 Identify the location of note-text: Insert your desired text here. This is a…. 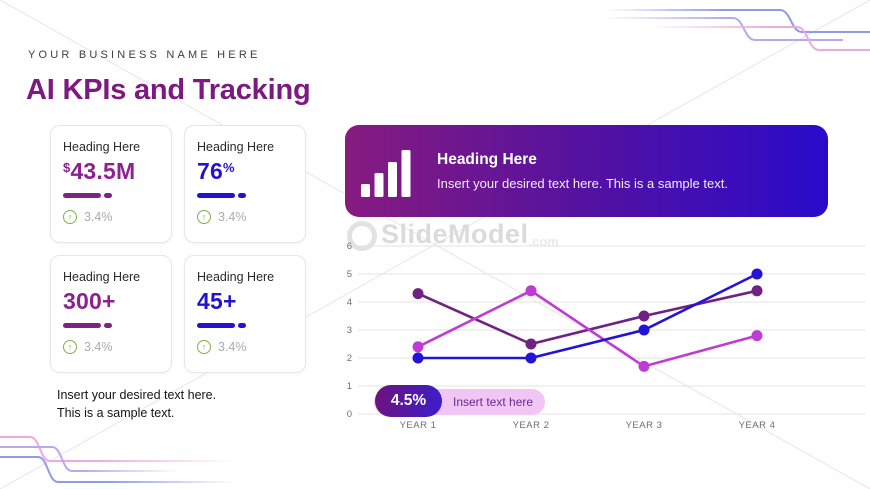
(136, 404).